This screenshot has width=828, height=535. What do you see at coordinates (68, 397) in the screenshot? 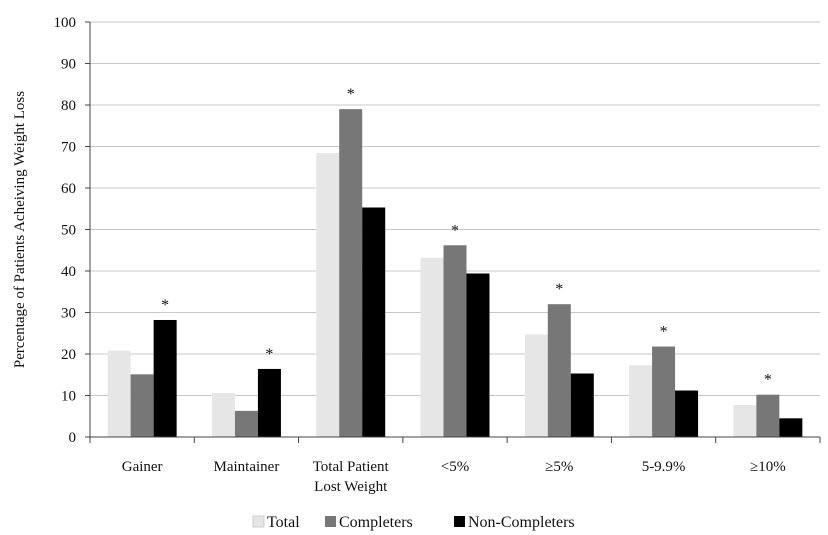
I see `y-tick-label: 10` at bounding box center [68, 397].